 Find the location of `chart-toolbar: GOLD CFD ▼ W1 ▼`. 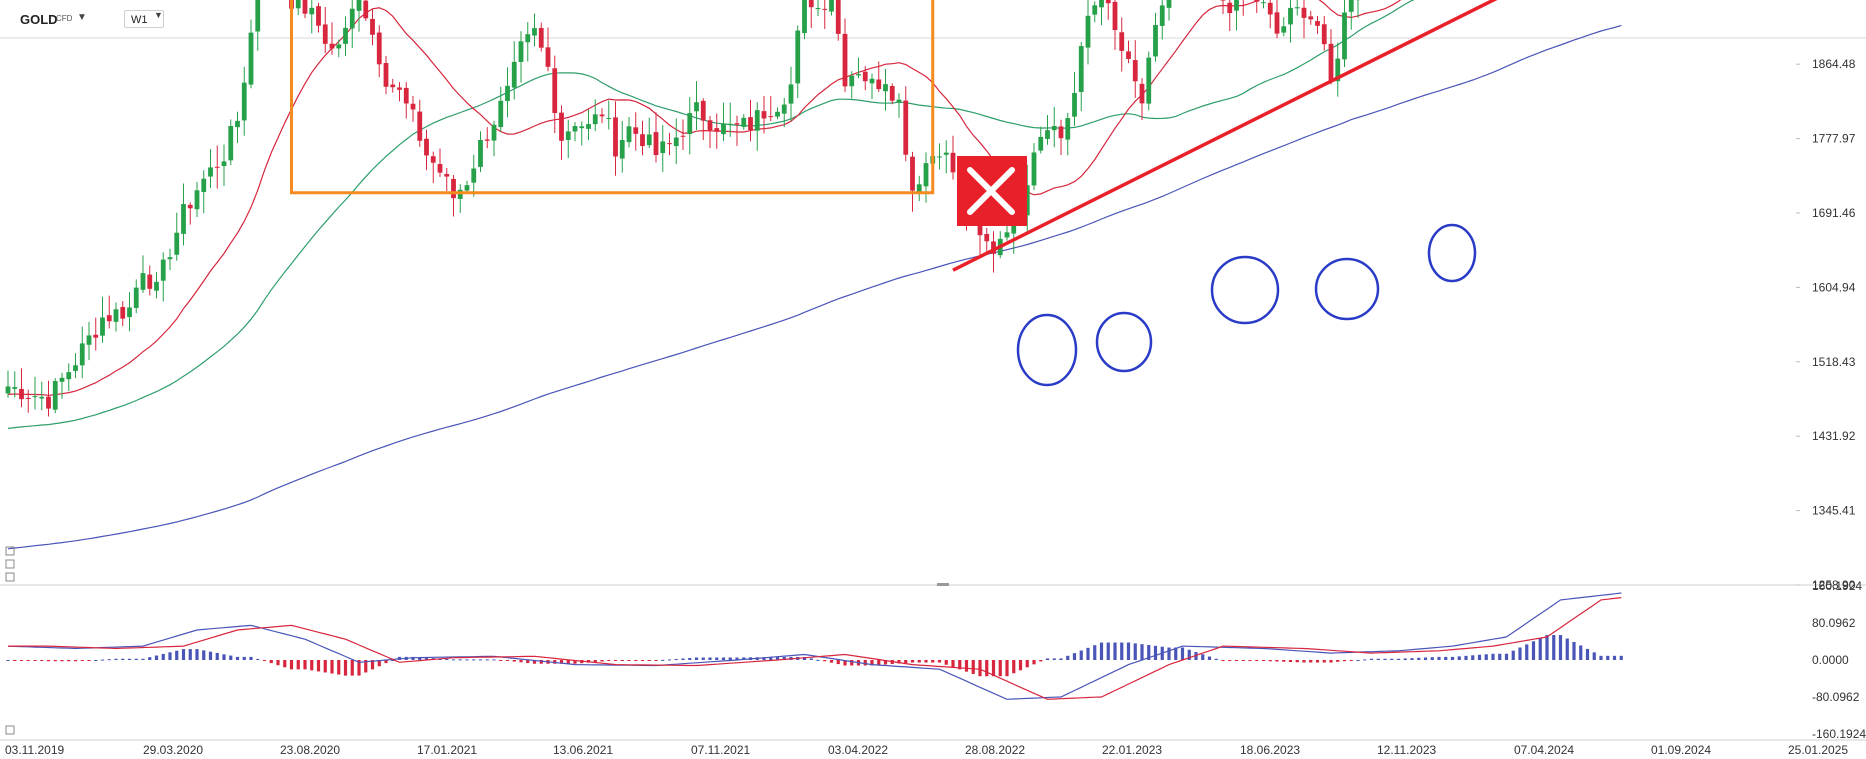

chart-toolbar: GOLD CFD ▼ W1 ▼ is located at coordinates (933, 19).